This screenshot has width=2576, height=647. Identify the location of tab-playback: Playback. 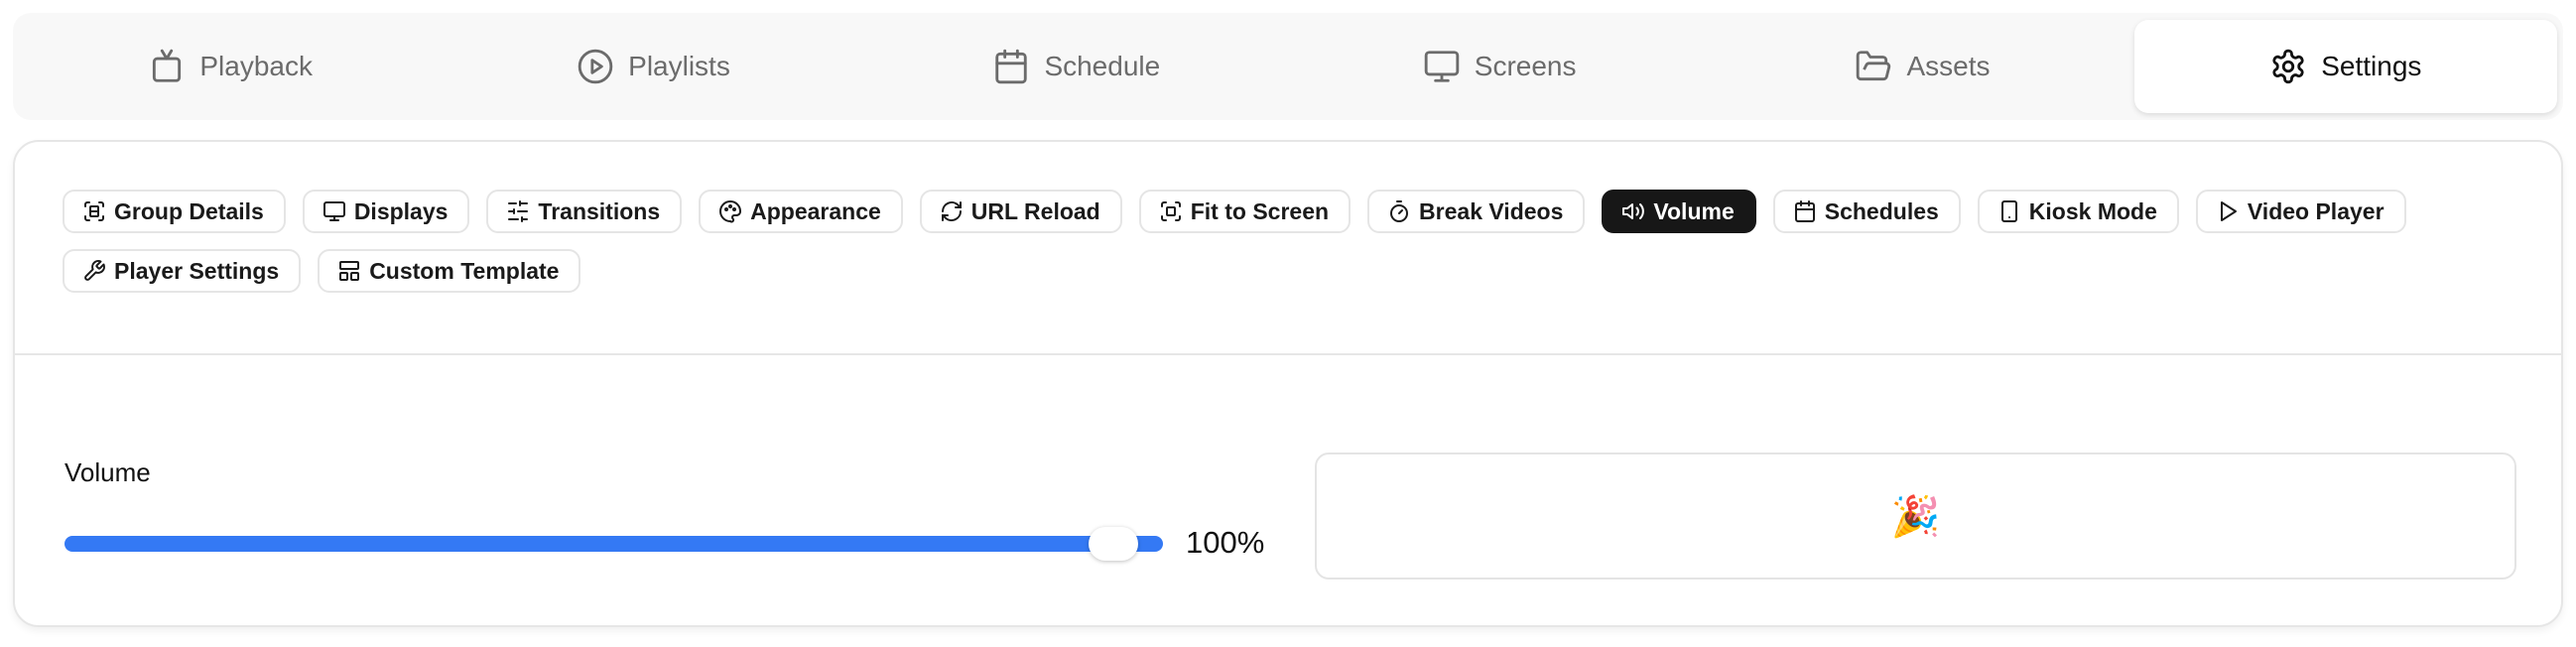
(231, 66).